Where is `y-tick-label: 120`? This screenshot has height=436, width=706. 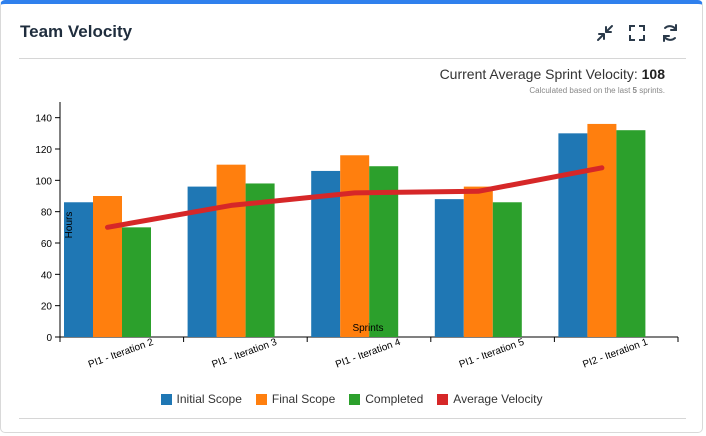
y-tick-label: 120 is located at coordinates (43, 150).